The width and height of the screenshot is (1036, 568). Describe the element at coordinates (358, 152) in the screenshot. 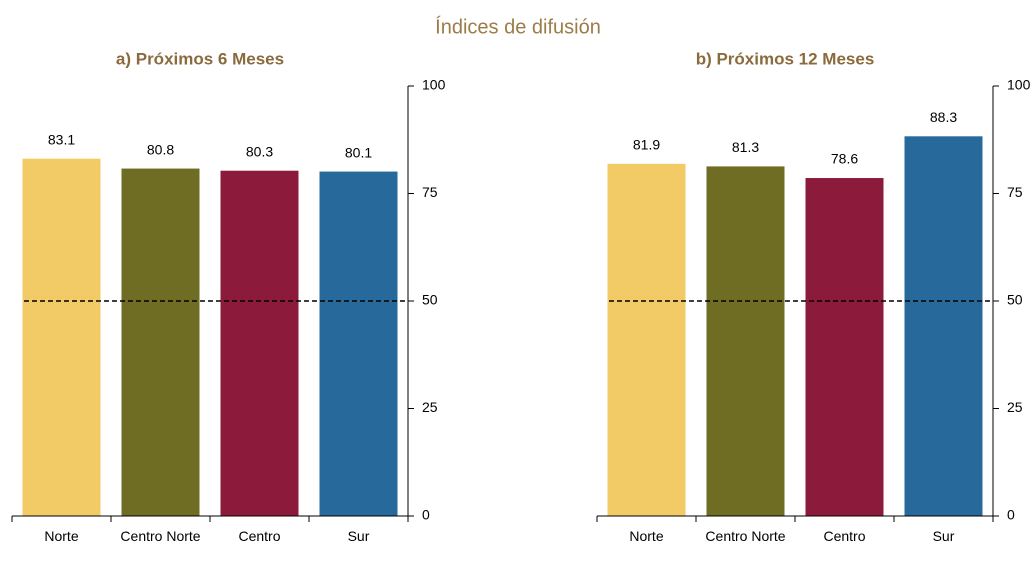

I see `value-label: 80.1` at that location.